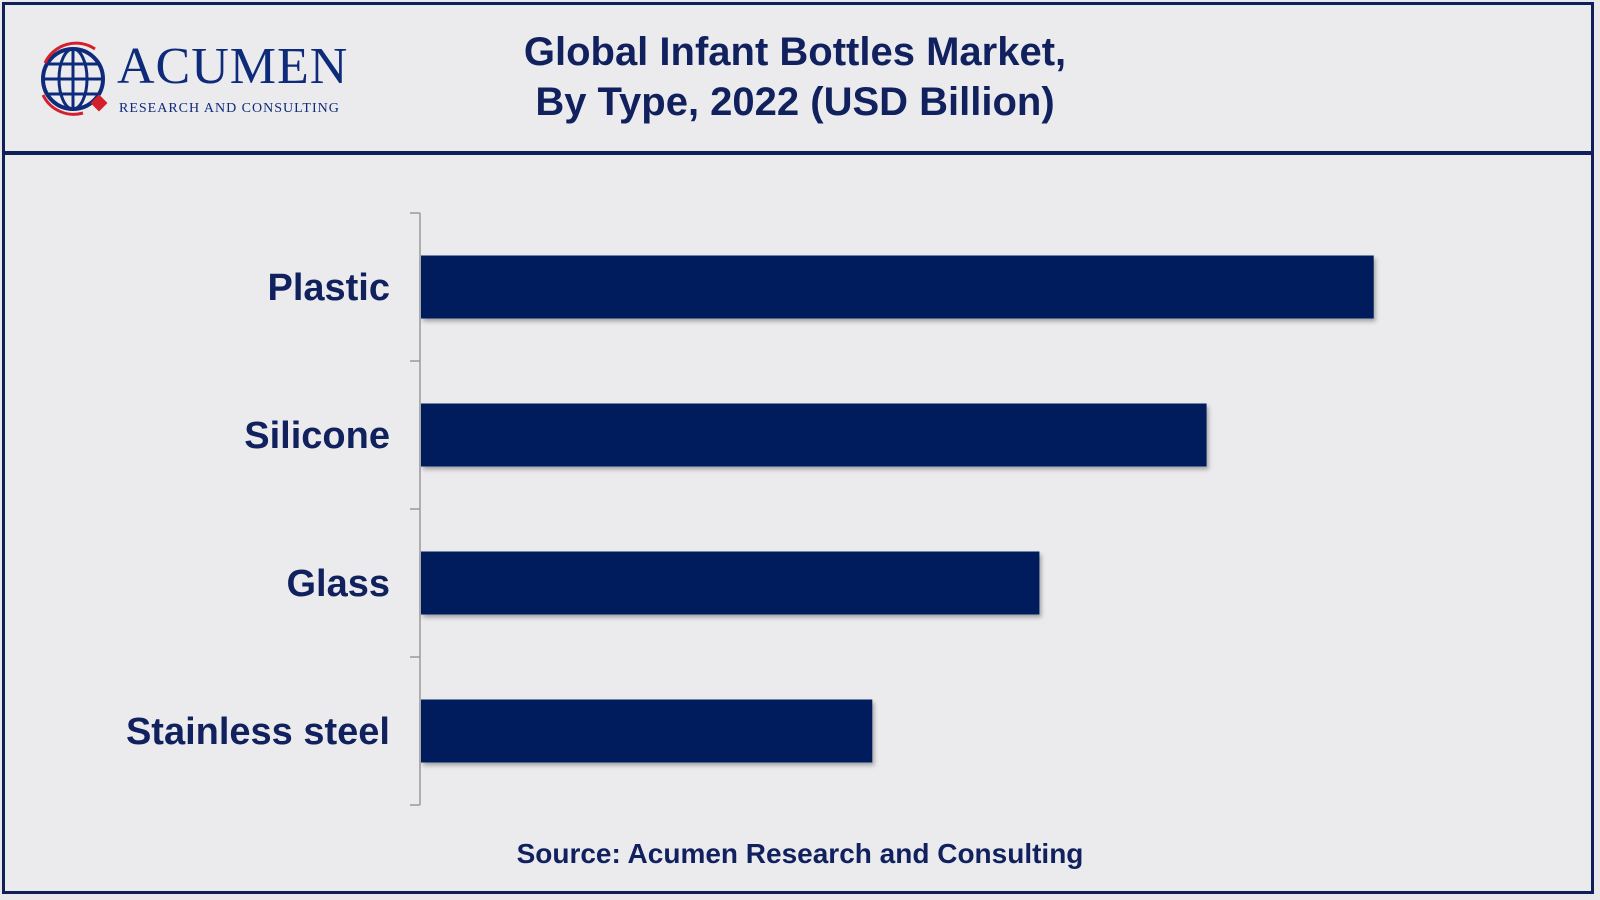 The width and height of the screenshot is (1600, 900). What do you see at coordinates (814, 435) in the screenshot?
I see `bar-silicone` at bounding box center [814, 435].